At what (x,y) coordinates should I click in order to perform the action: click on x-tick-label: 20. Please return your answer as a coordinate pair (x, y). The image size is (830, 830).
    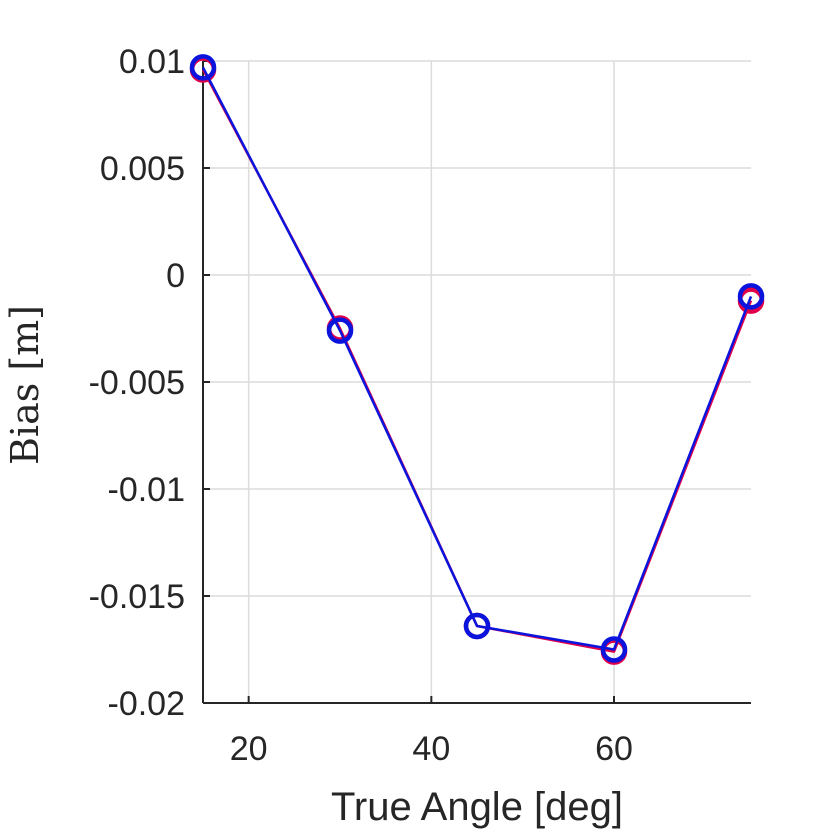
    Looking at the image, I should click on (249, 749).